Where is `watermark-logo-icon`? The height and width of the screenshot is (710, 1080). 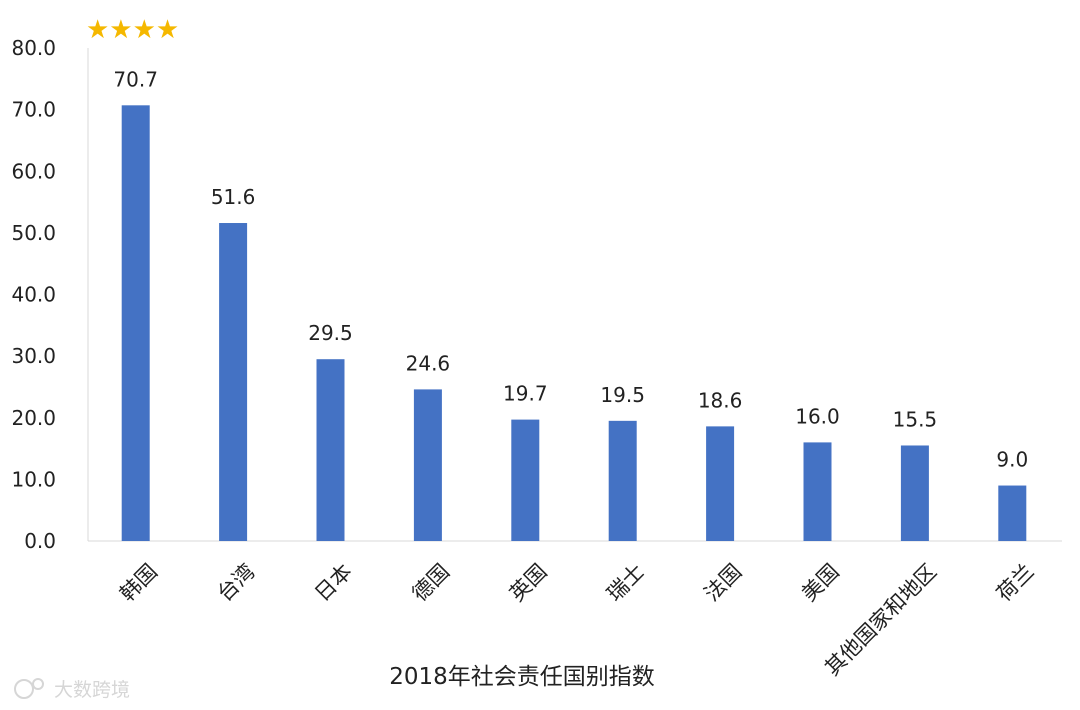
watermark-logo-icon is located at coordinates (24, 689).